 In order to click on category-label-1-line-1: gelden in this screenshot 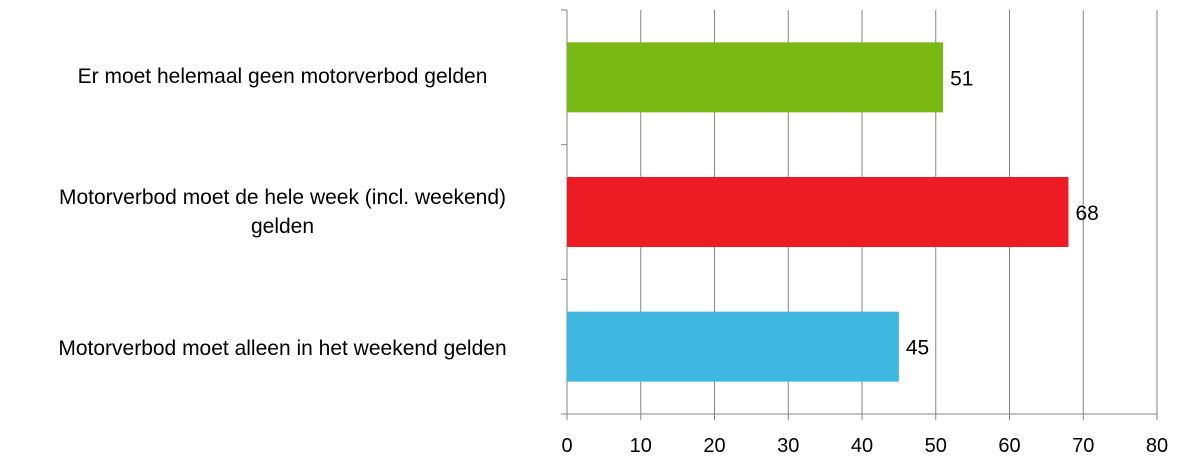, I will do `click(282, 226)`.